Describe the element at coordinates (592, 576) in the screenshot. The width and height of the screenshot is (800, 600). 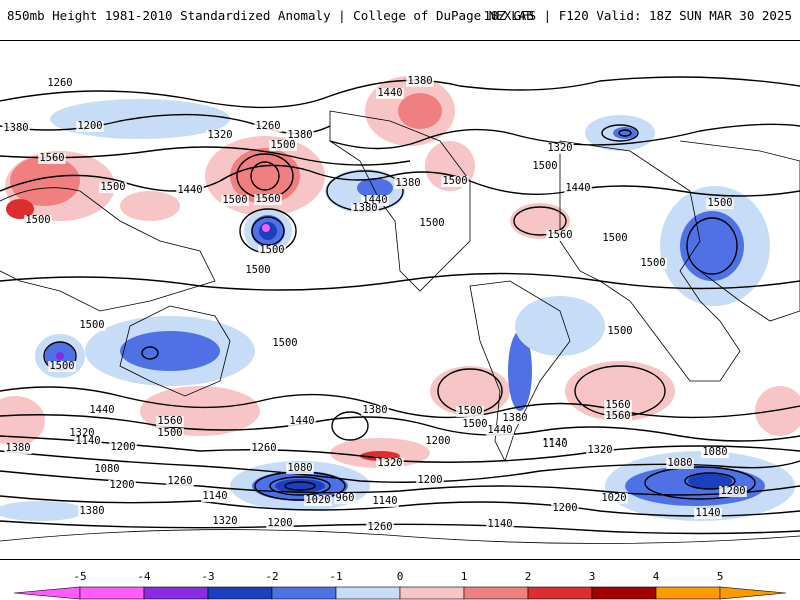
I see `colorbar-tick-label: 3` at that location.